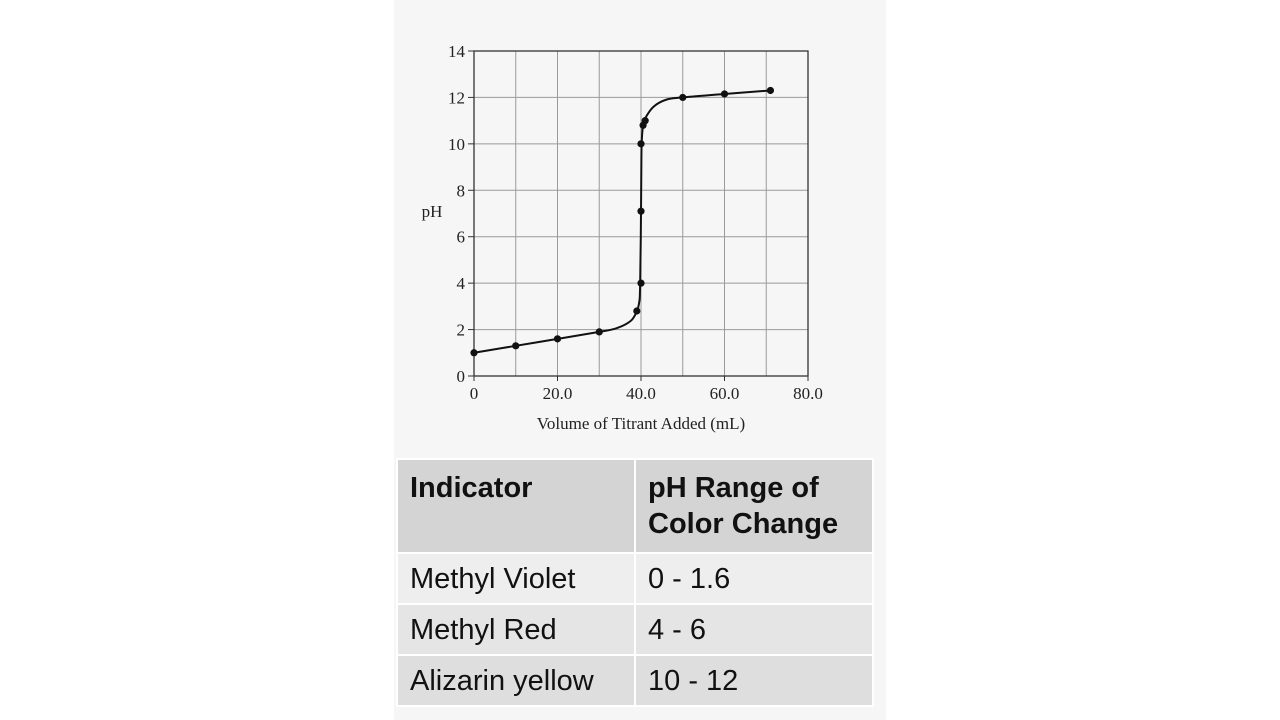  What do you see at coordinates (456, 144) in the screenshot?
I see `y-tick-label: 10` at bounding box center [456, 144].